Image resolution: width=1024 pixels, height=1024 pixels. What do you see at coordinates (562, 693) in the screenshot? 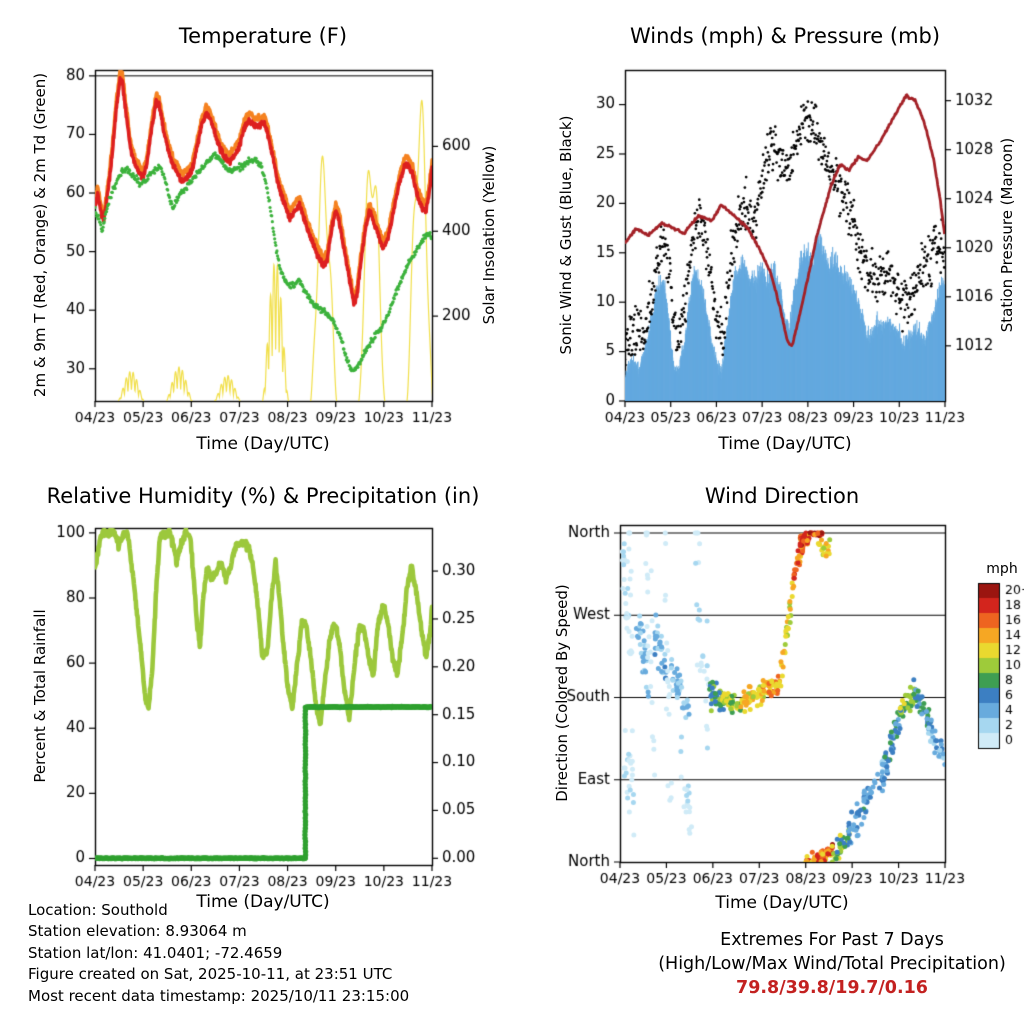
I see `y-axis-label-direction-left: Direction (Colored By Speed)` at bounding box center [562, 693].